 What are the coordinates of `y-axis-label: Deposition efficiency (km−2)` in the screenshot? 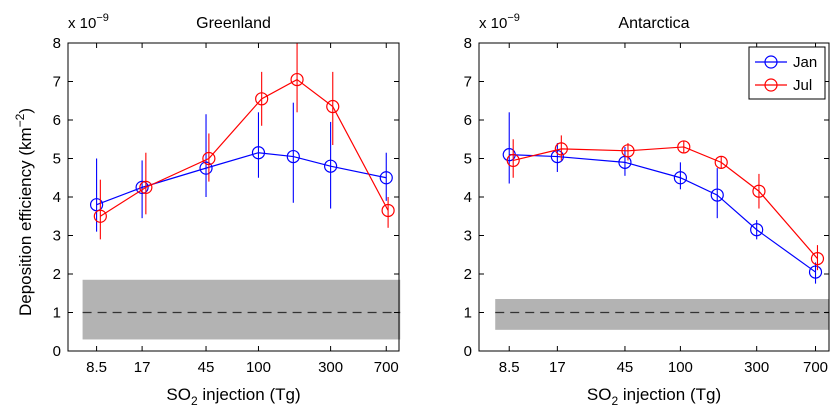 It's located at (24, 212).